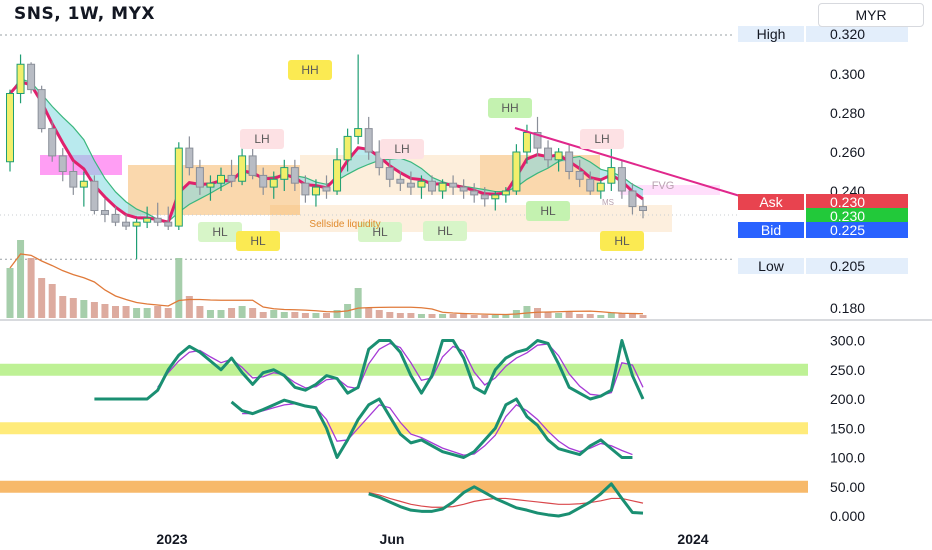 This screenshot has height=550, width=932. I want to click on last-value-bg, so click(857, 216).